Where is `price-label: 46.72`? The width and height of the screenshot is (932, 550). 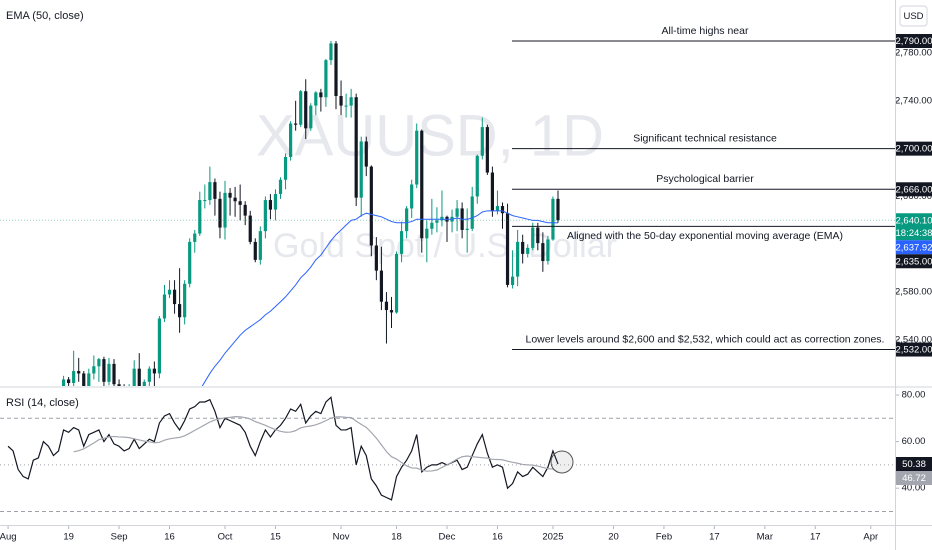 price-label: 46.72 is located at coordinates (914, 478).